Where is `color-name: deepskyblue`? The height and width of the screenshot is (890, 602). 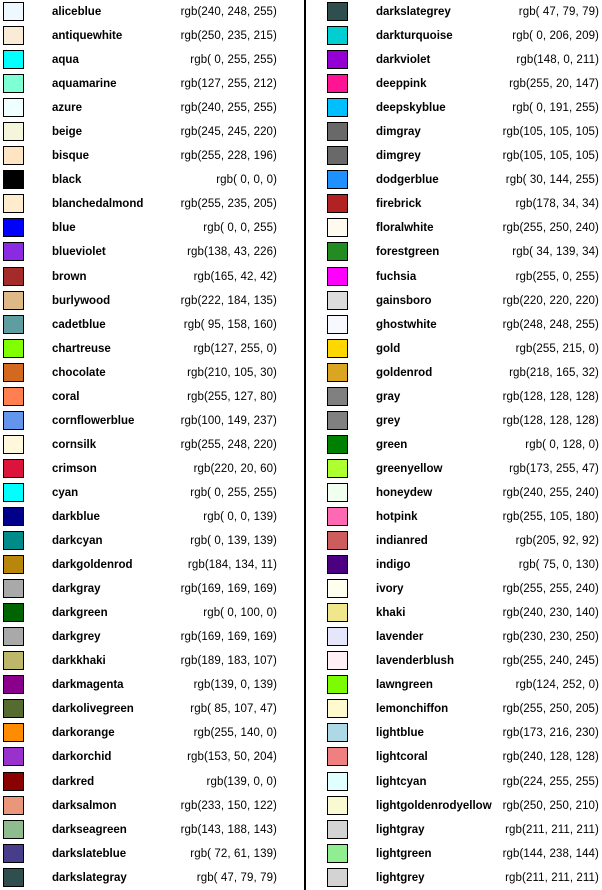
color-name: deepskyblue is located at coordinates (411, 108).